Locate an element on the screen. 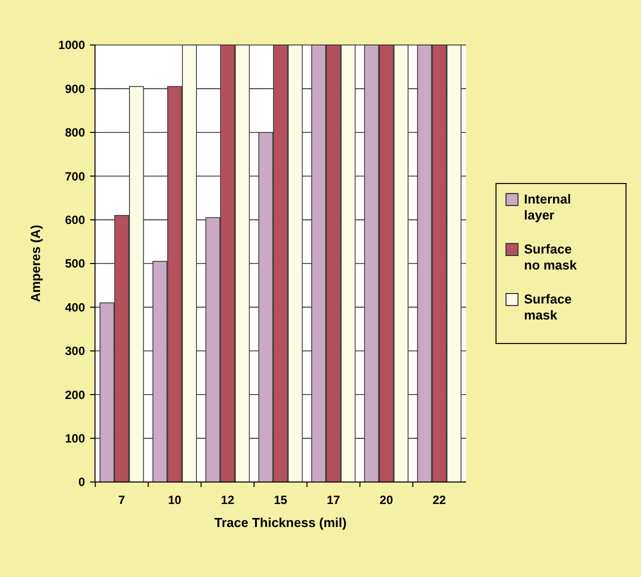 This screenshot has width=641, height=577. y-tick-label: 0 is located at coordinates (82, 482).